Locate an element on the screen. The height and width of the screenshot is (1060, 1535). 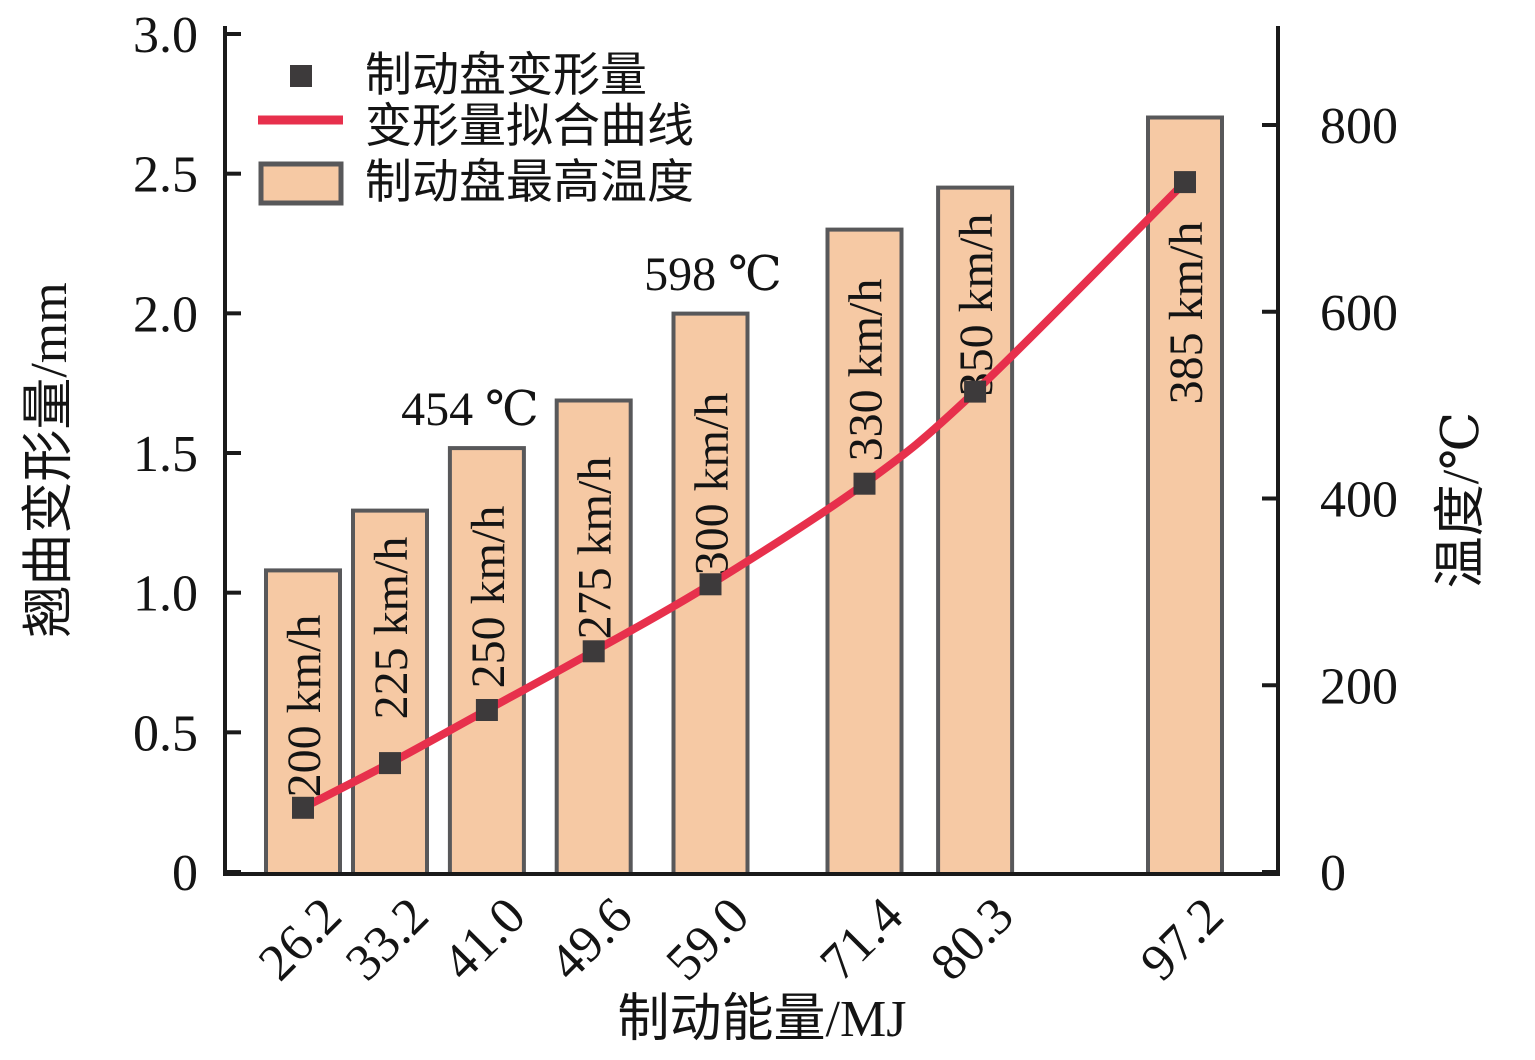
left-axis-title: 翘曲变形量/mm is located at coordinates (49, 459).